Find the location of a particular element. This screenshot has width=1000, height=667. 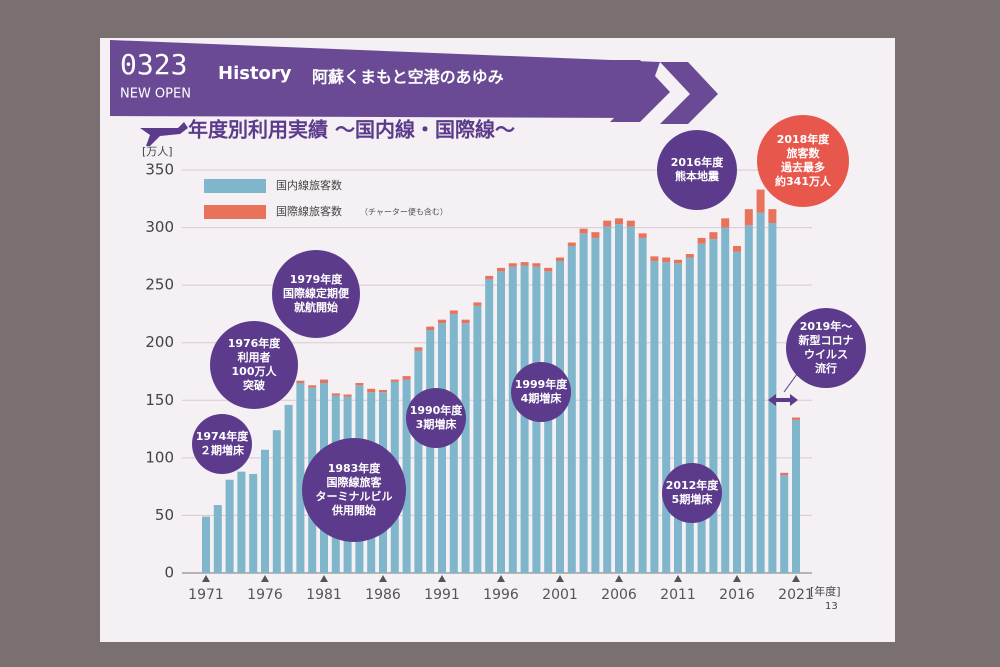

page-number: 13 is located at coordinates (831, 606).